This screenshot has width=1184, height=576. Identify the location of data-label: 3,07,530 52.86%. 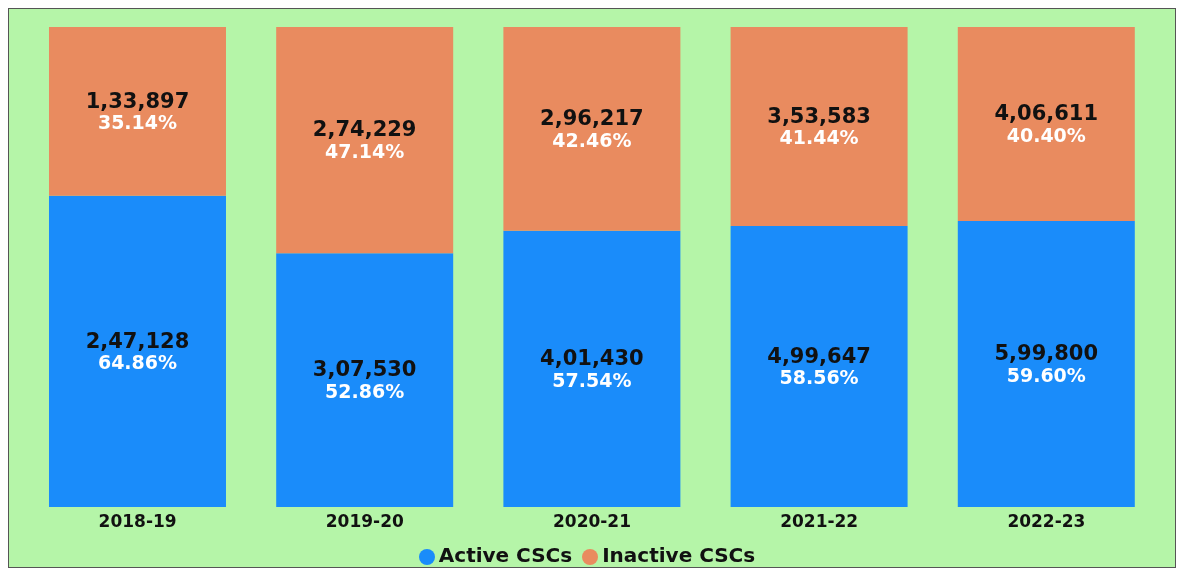
(364, 379).